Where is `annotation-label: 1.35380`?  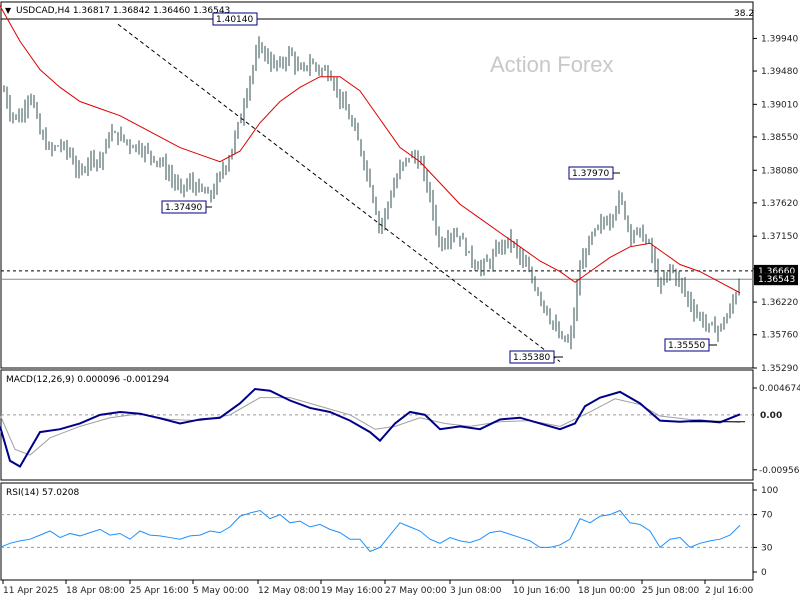 annotation-label: 1.35380 is located at coordinates (531, 358).